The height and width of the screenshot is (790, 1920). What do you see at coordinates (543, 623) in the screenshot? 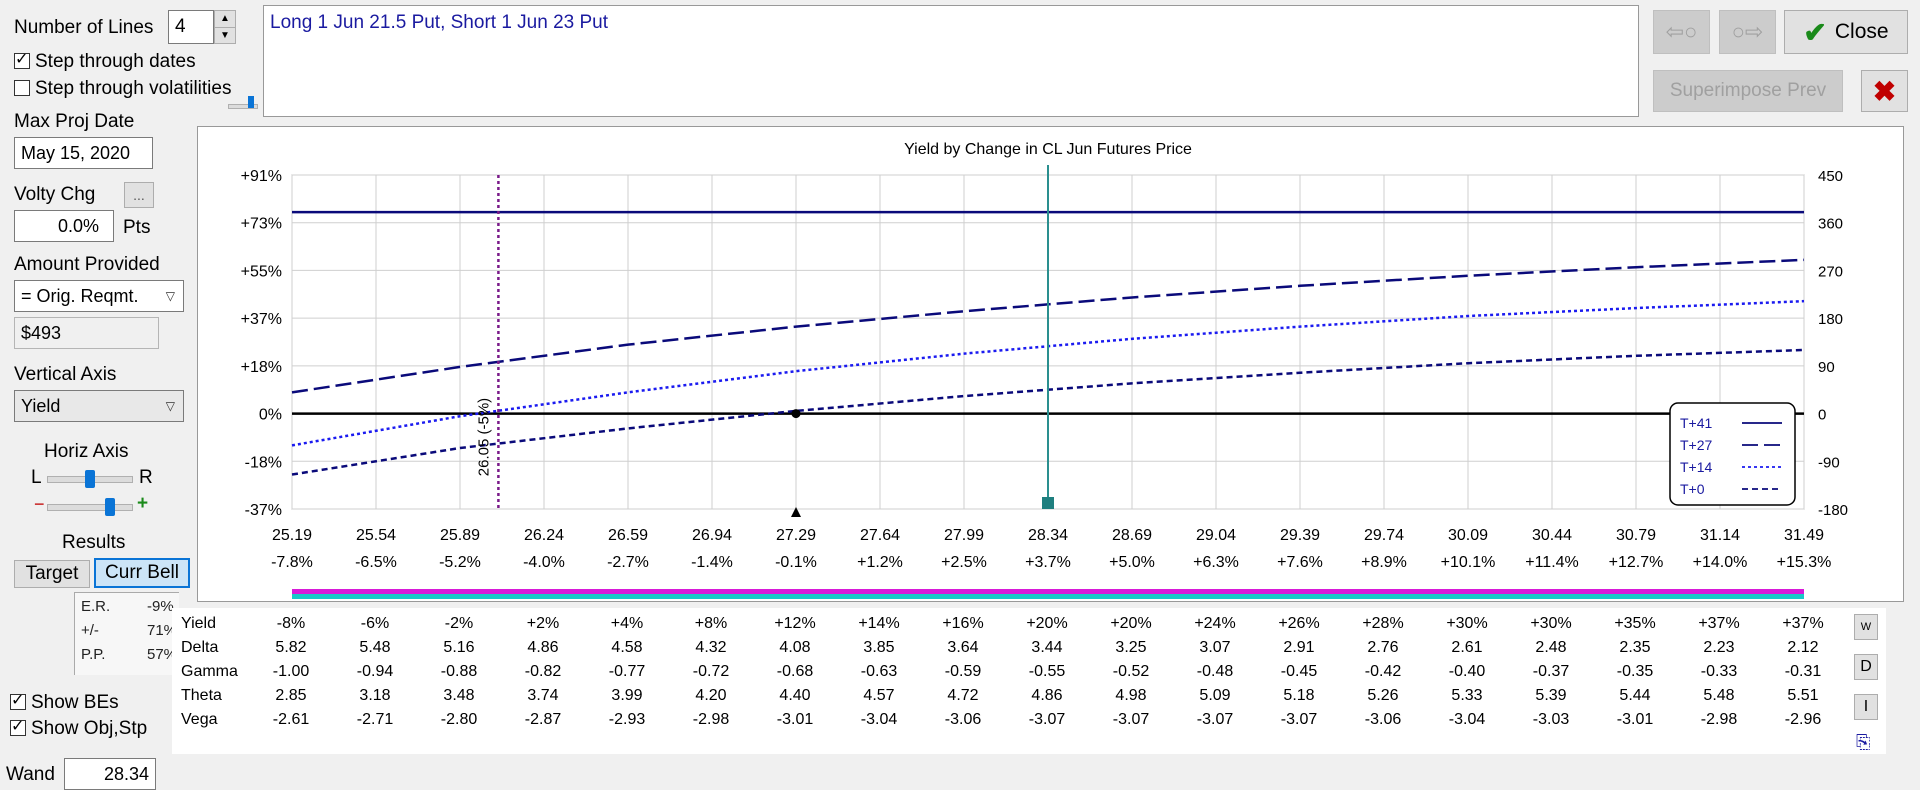
I see `table-cell: +2%` at bounding box center [543, 623].